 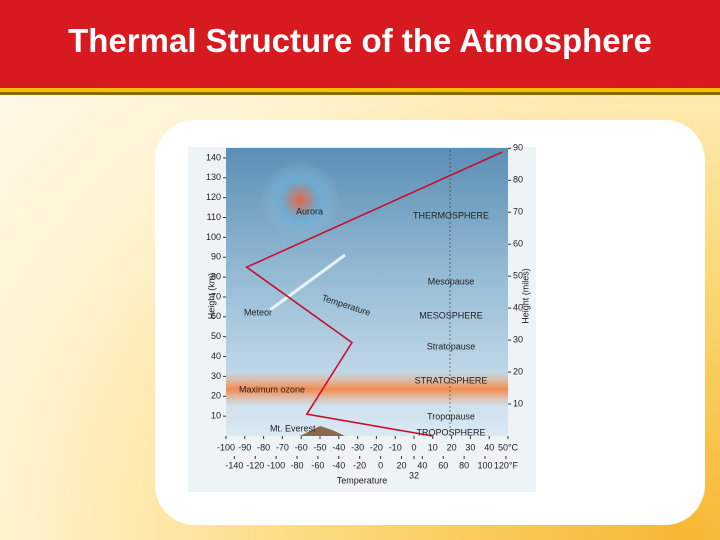 I want to click on x-tick-label: -40, so click(x=338, y=447).